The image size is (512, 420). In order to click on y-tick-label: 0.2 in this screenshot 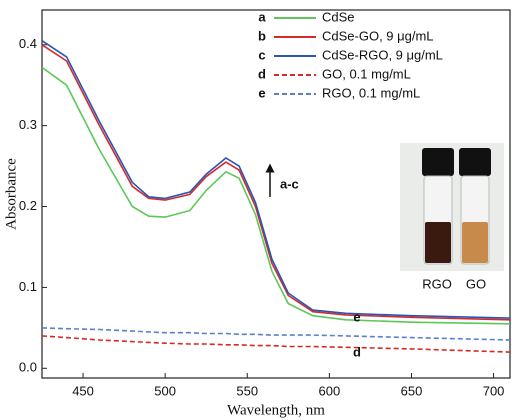, I will do `click(28, 205)`.